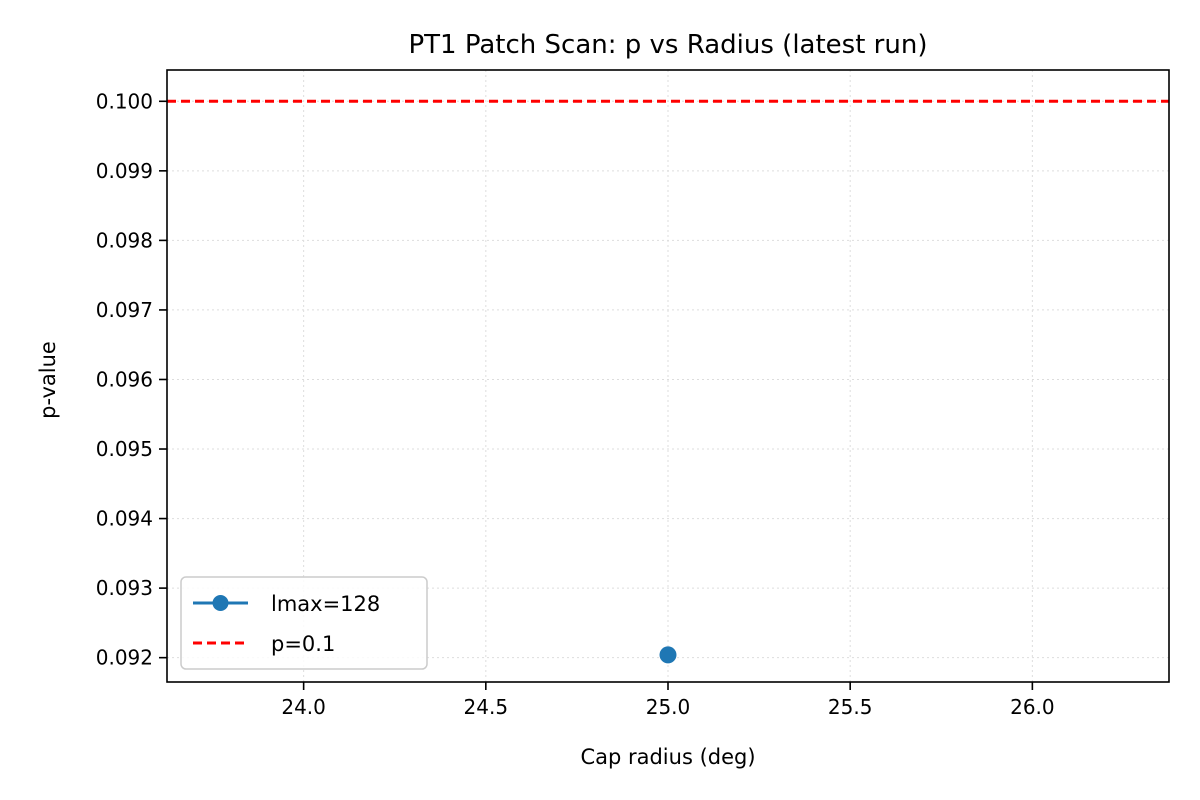  I want to click on legend: lmax=128 p=0.1, so click(304, 623).